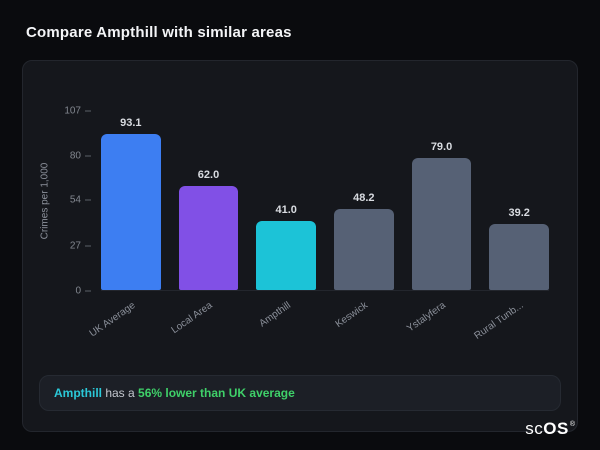  I want to click on bar-ampthill, so click(286, 255).